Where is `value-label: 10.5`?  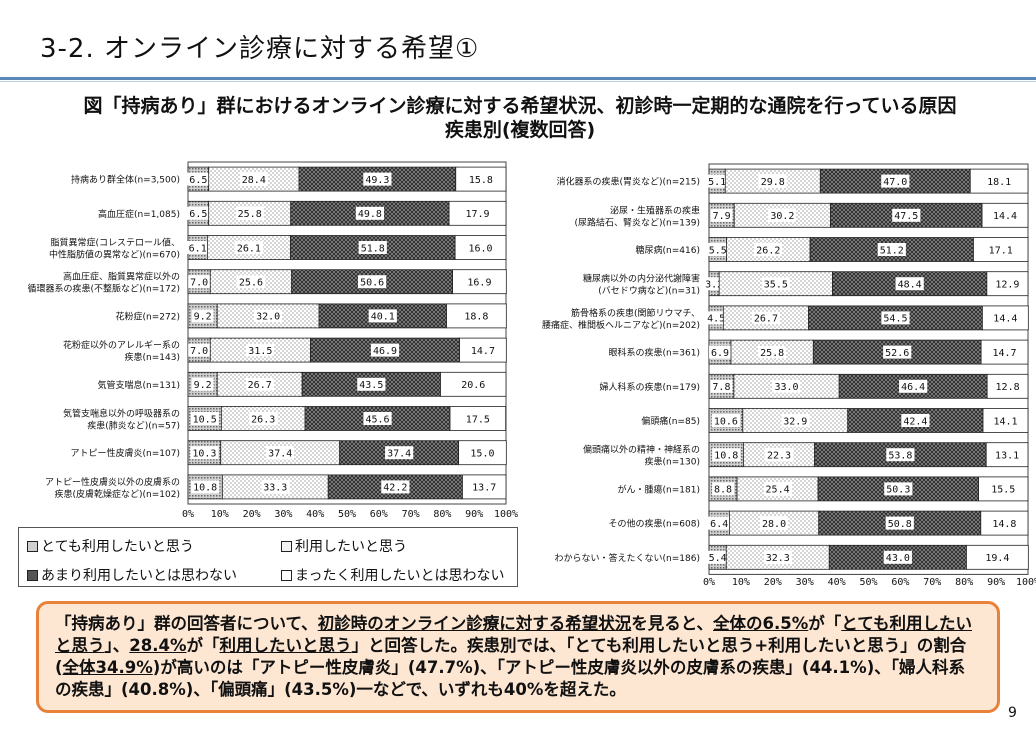
value-label: 10.5 is located at coordinates (205, 419).